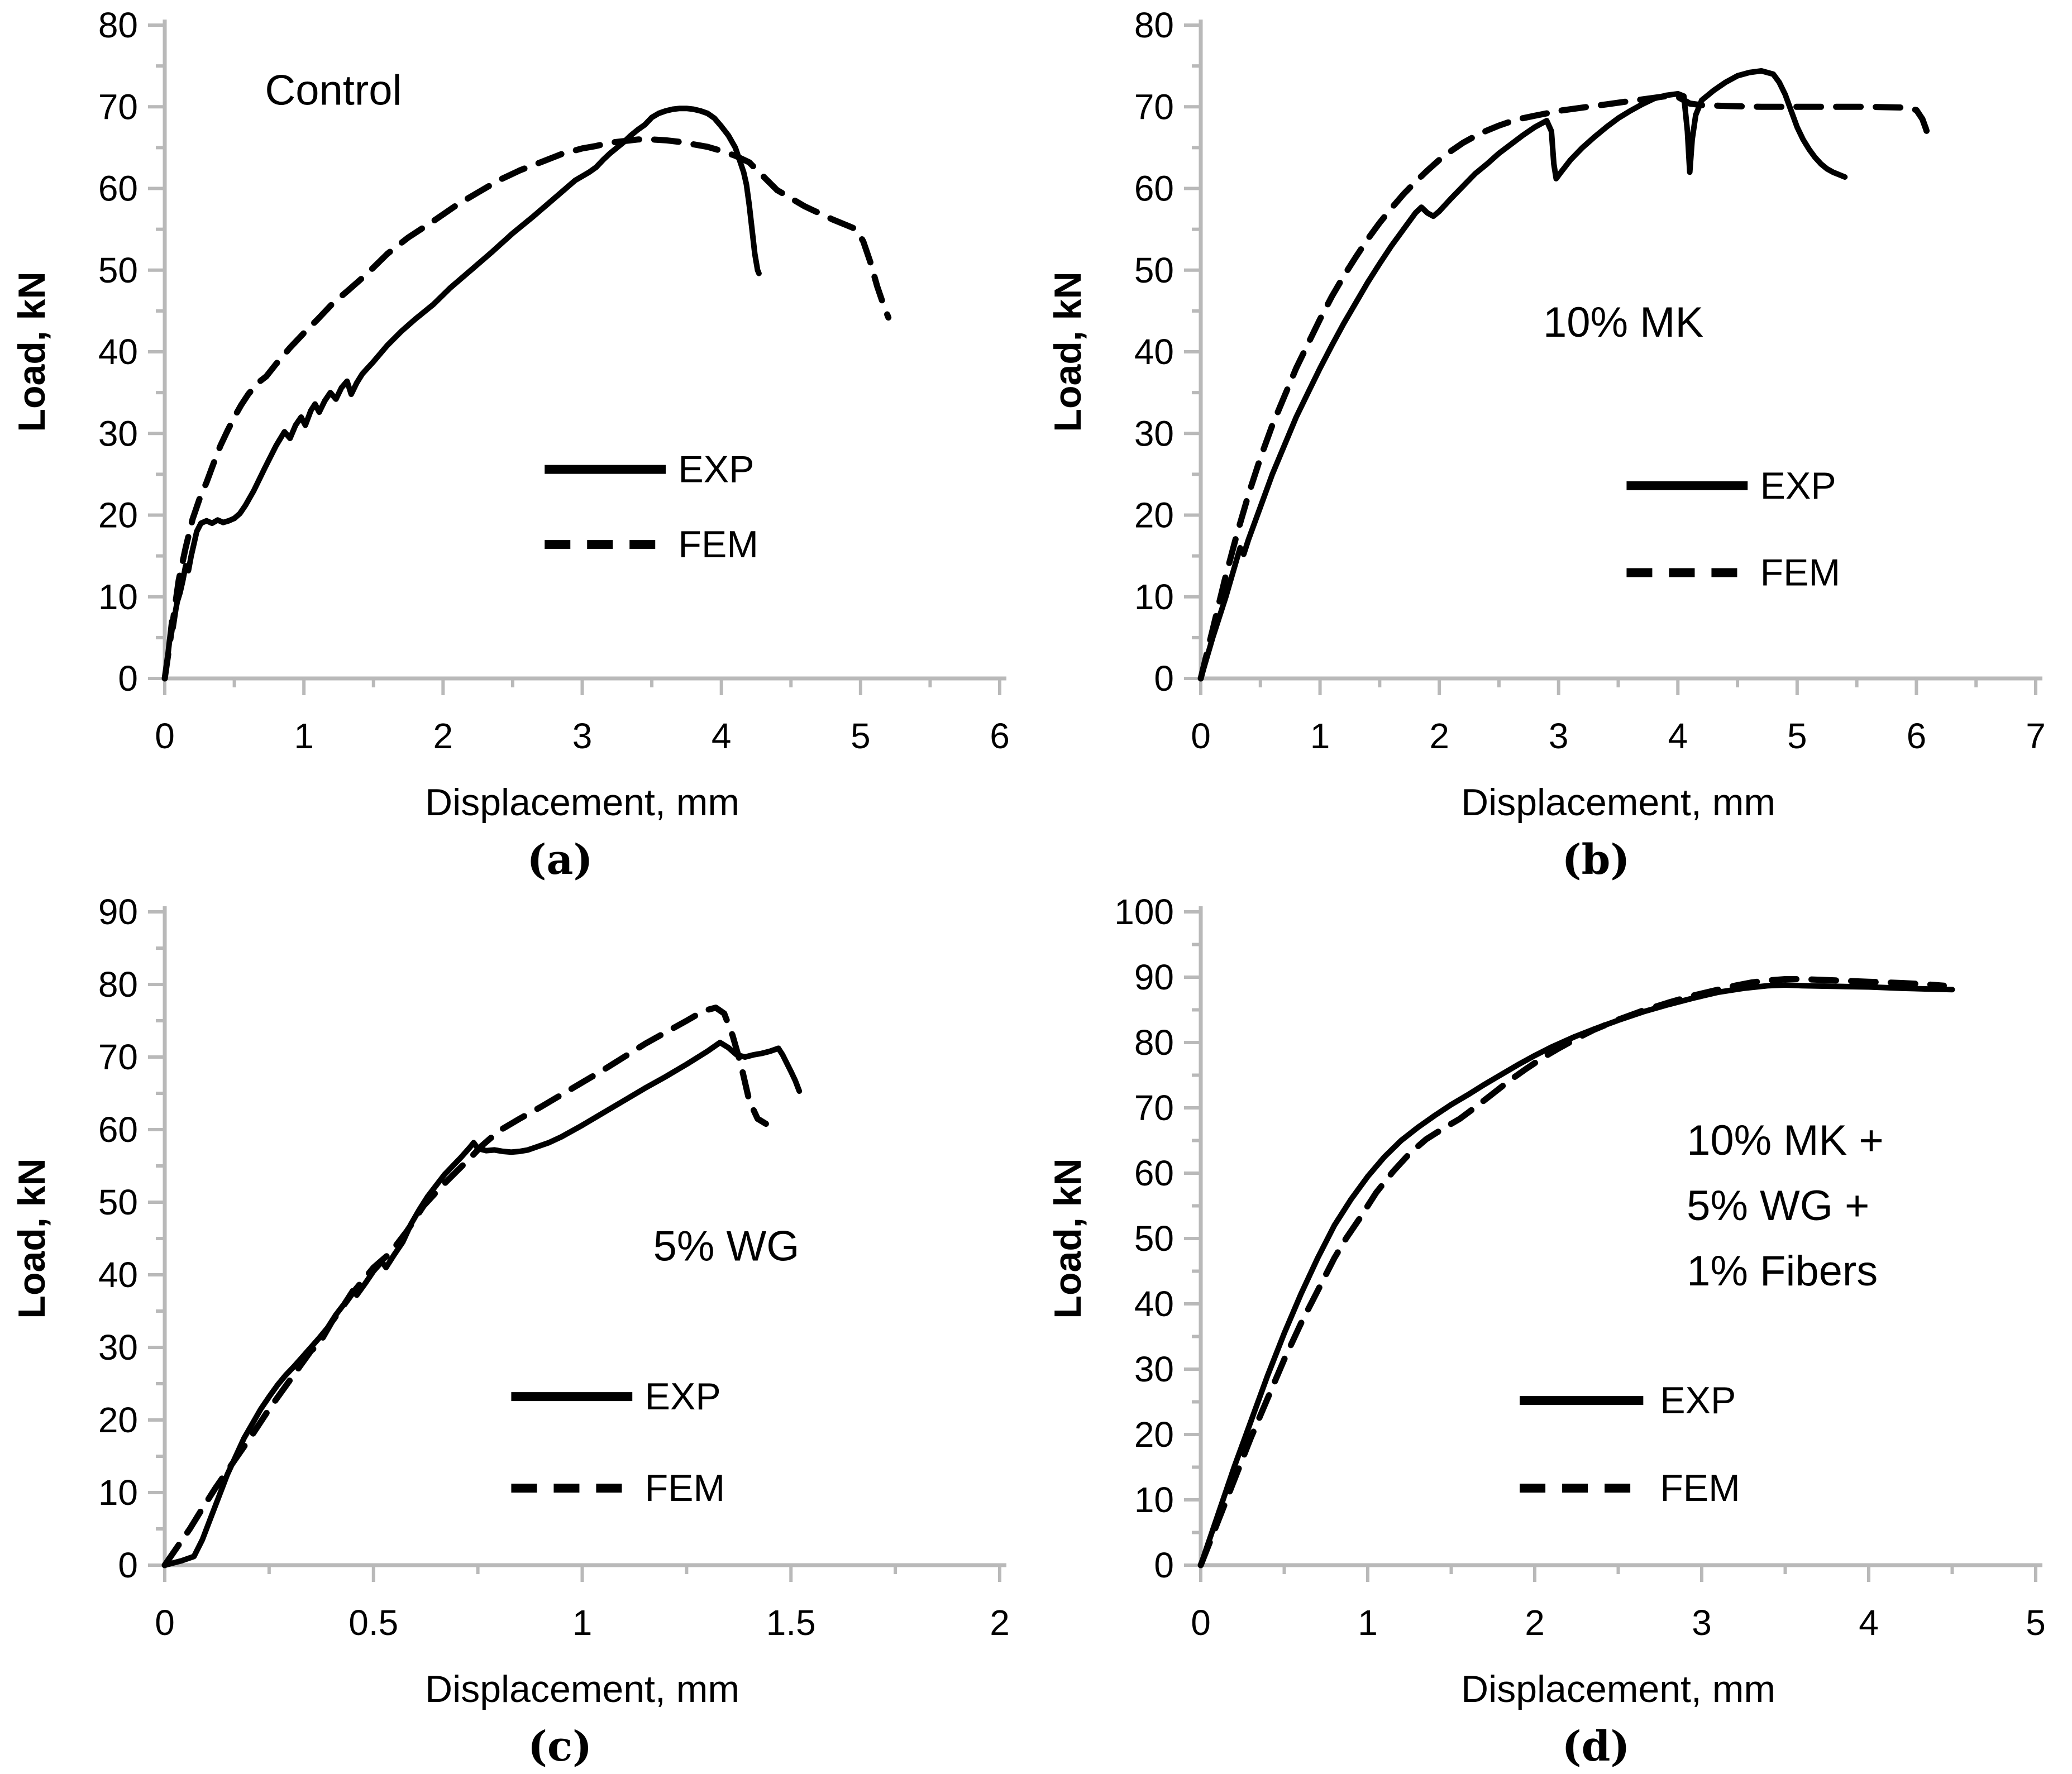 The width and height of the screenshot is (2072, 1774). What do you see at coordinates (1785, 1140) in the screenshot?
I see `annotation-line: 10% MK +` at bounding box center [1785, 1140].